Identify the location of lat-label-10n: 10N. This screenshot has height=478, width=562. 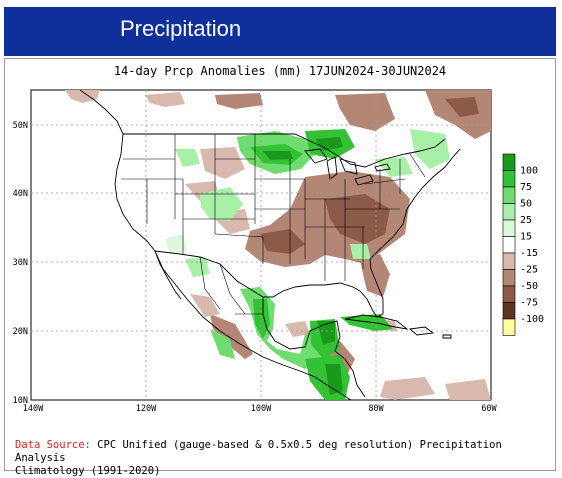
(20, 401).